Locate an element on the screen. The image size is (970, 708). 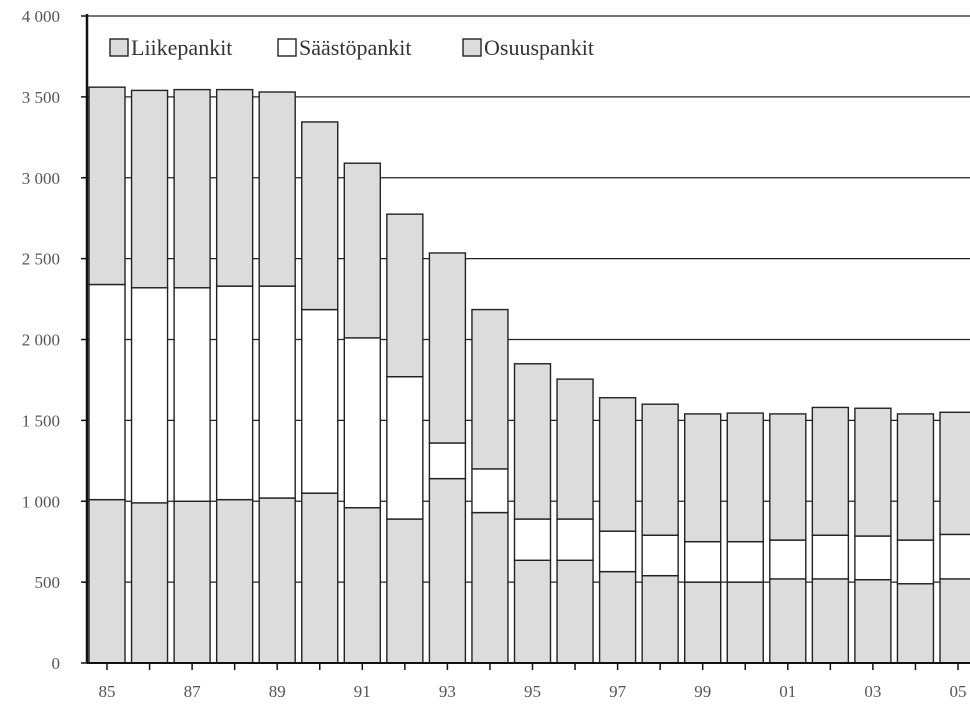
bar-segment-osuuspankit-1996 is located at coordinates (575, 449).